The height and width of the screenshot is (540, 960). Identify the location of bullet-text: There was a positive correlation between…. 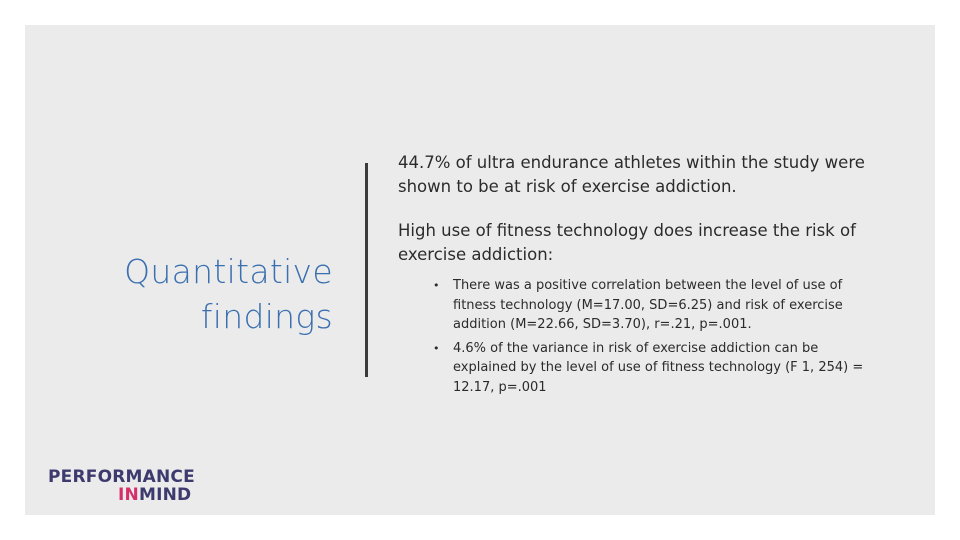
(648, 305).